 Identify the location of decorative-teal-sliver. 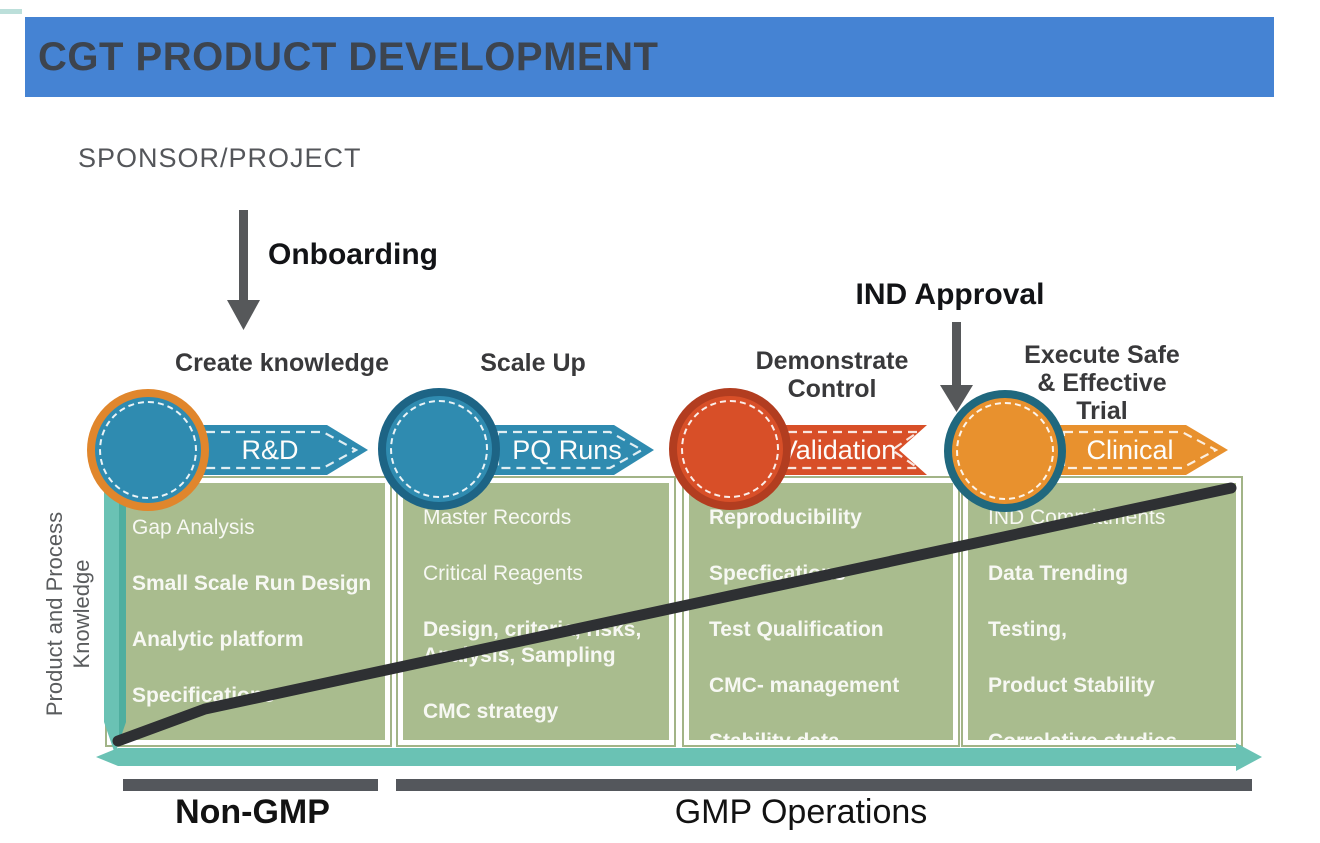
(11, 11).